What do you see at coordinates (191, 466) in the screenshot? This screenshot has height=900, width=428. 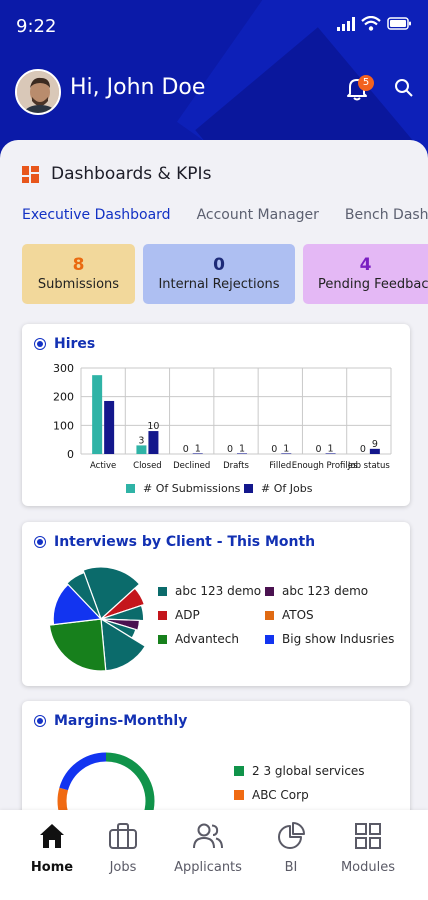 I see `x-tick-label: Declined` at bounding box center [191, 466].